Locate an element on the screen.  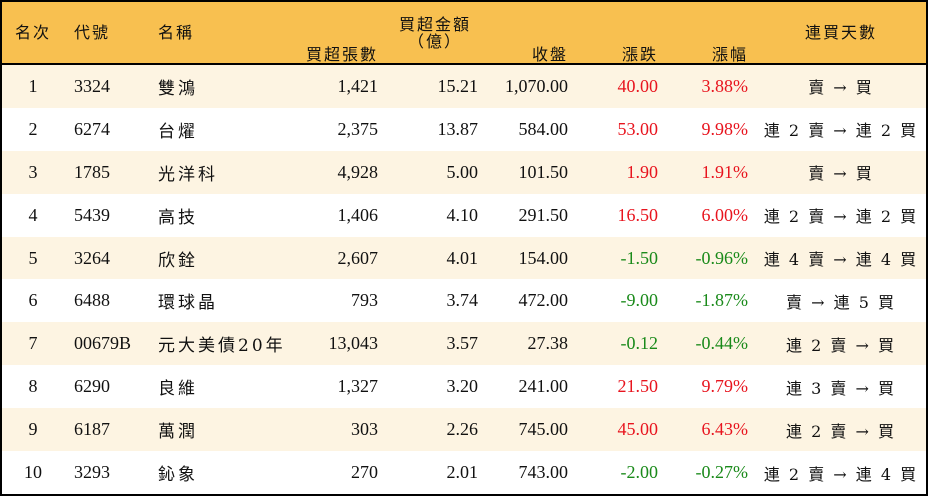
cell-net-buy-amount: 2.26 is located at coordinates (462, 429).